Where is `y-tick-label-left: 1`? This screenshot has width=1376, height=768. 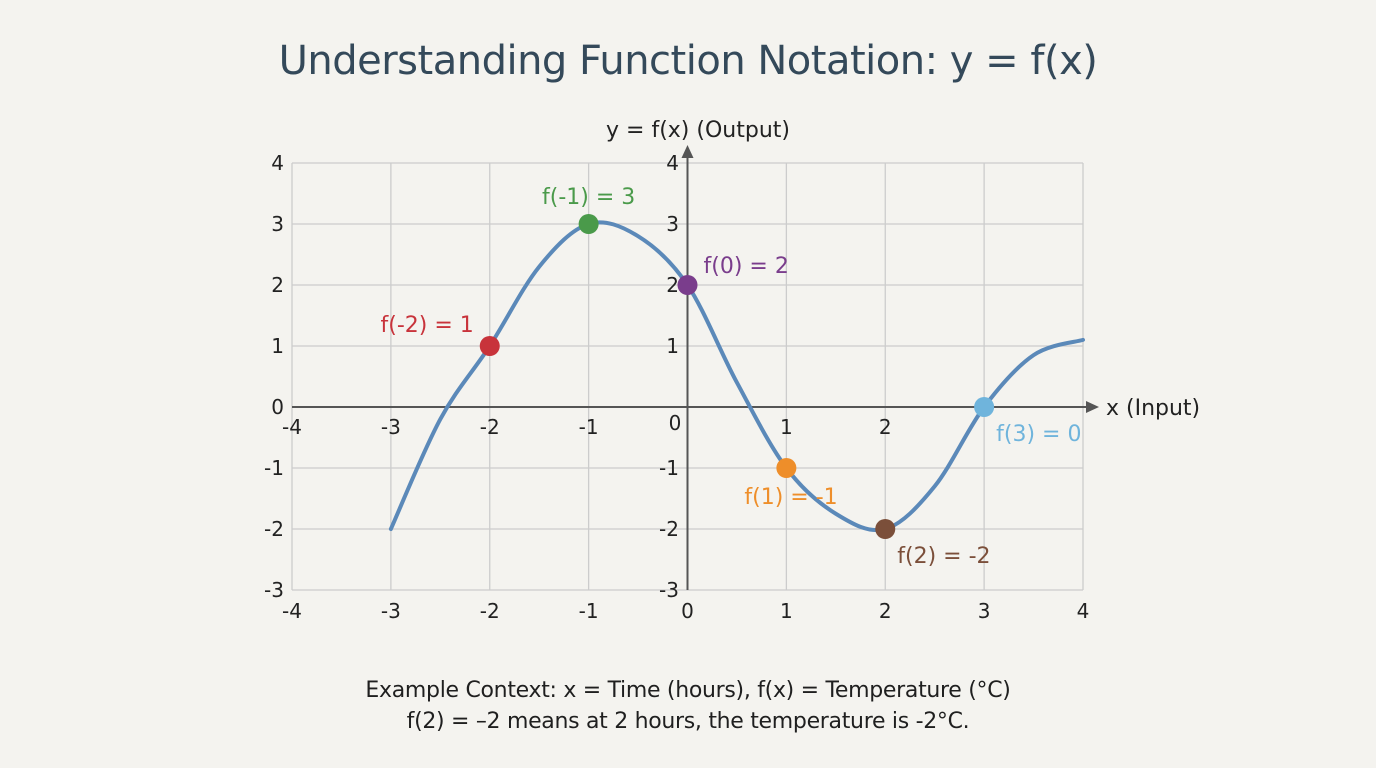
y-tick-label-left: 1 is located at coordinates (277, 346).